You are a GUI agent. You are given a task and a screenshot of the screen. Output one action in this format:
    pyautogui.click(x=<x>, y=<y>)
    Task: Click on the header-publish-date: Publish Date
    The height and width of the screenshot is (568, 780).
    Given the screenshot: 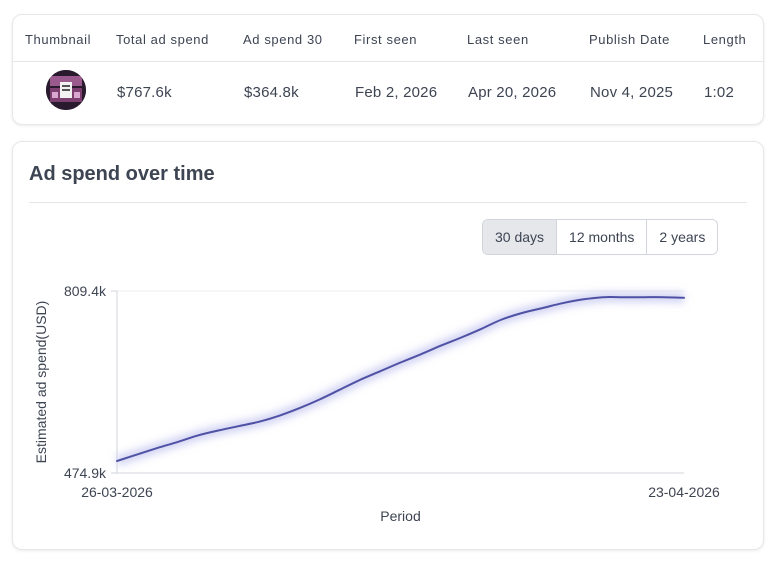 What is the action you would take?
    pyautogui.click(x=629, y=39)
    